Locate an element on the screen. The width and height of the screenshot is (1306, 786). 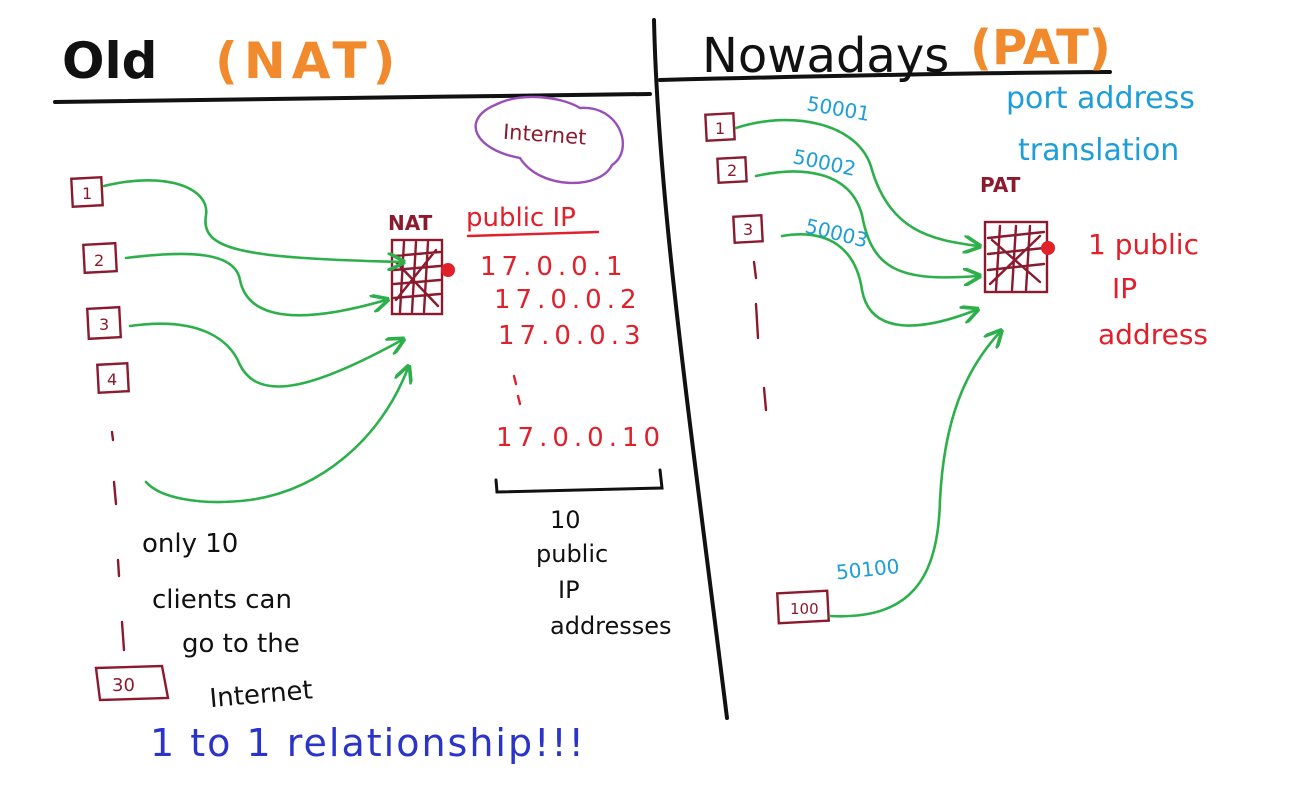
nat-device: NAT is located at coordinates (421, 263).